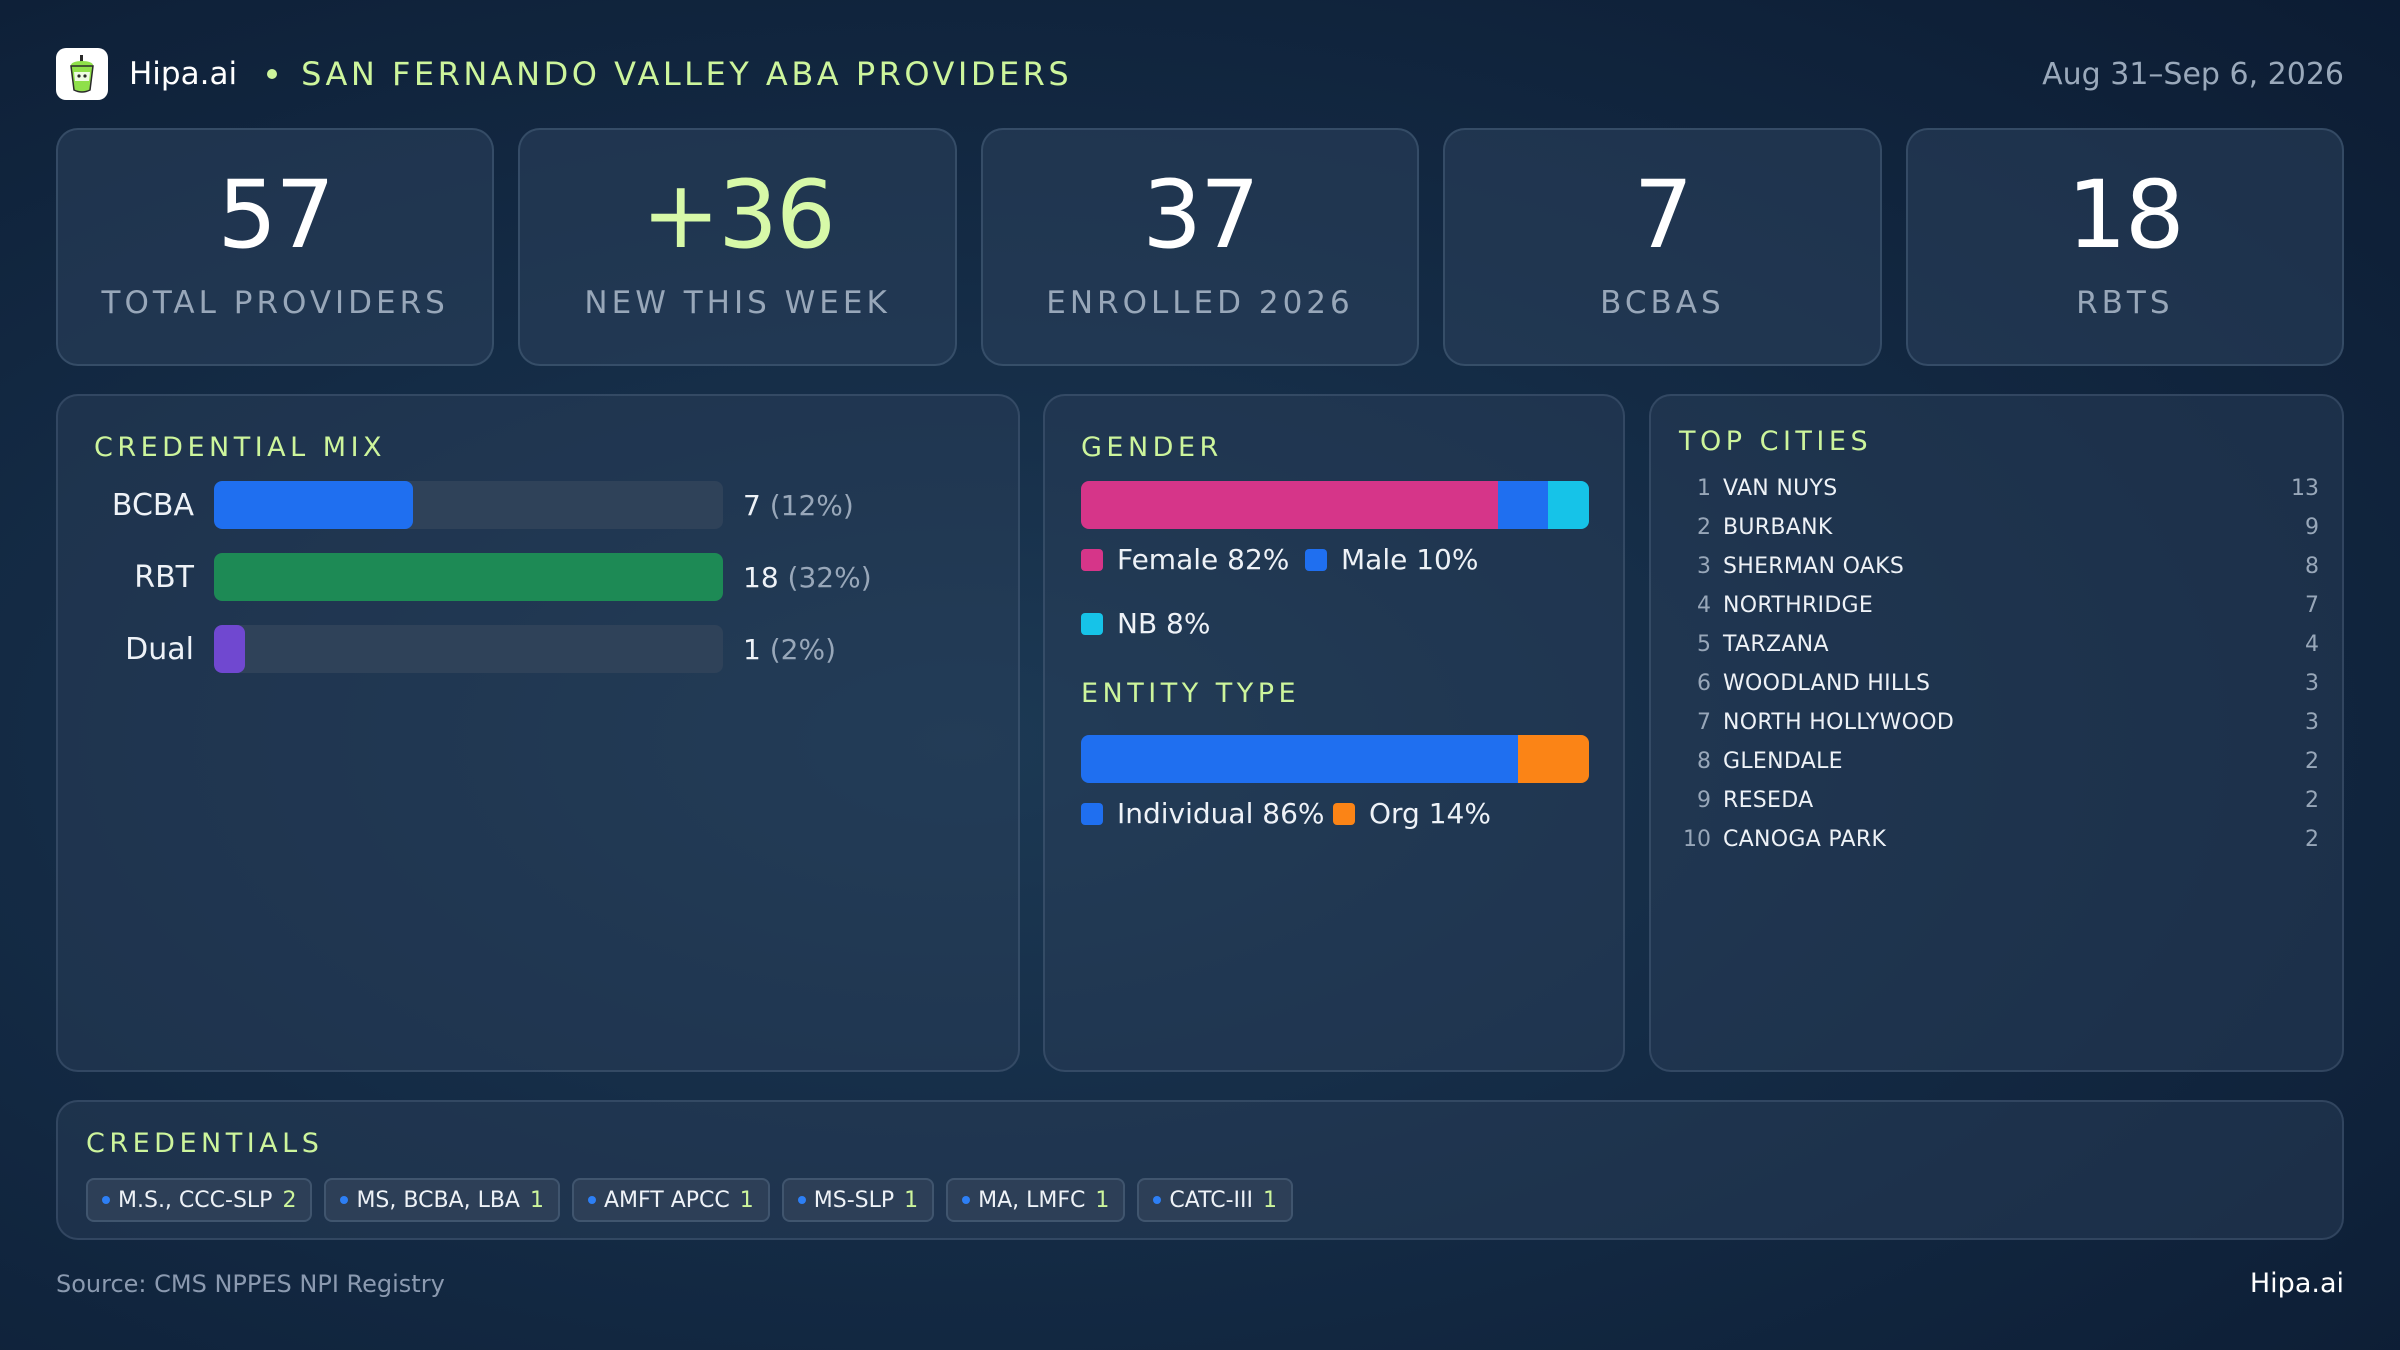  I want to click on legend-nb: NB 8%, so click(1145, 623).